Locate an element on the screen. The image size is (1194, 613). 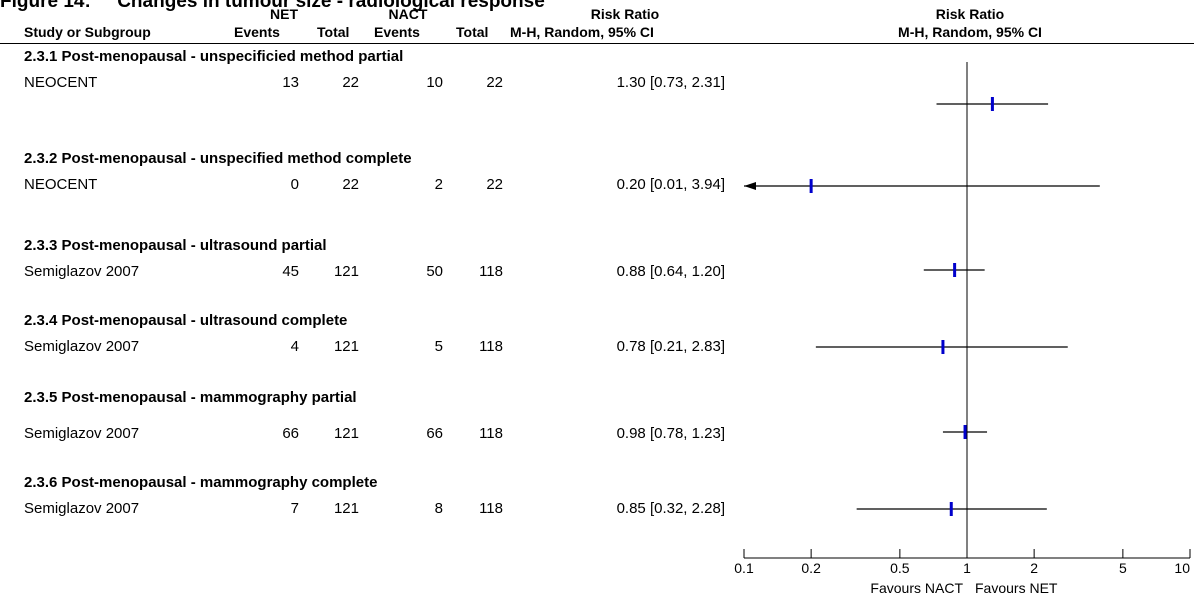
events2-value: 10 is located at coordinates (434, 82).